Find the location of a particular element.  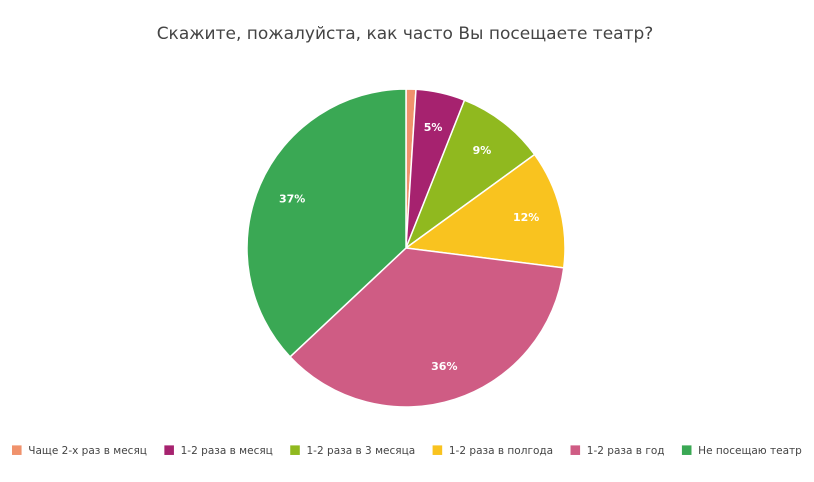

slice-label-3: 9% is located at coordinates (482, 150).